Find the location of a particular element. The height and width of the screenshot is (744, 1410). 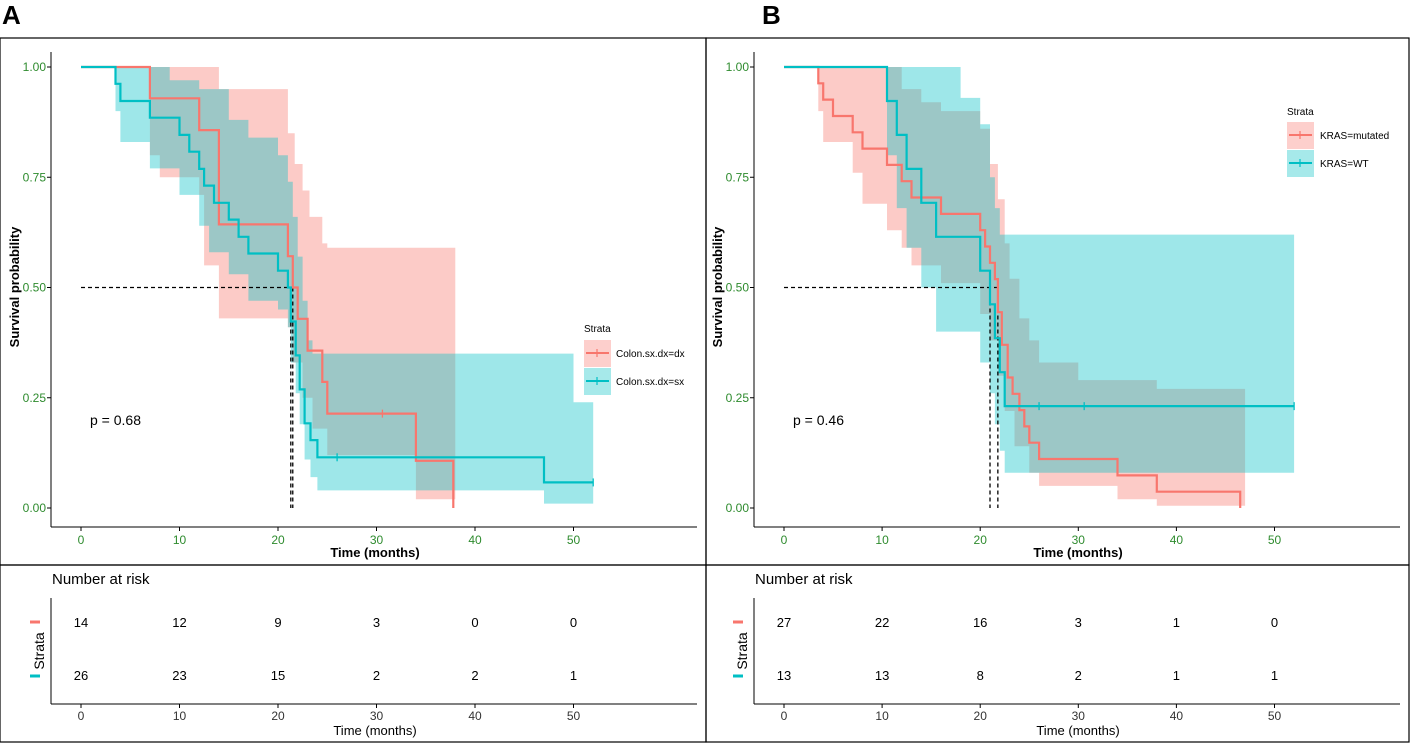

risk-x-tick-label-b: 0 is located at coordinates (784, 716).